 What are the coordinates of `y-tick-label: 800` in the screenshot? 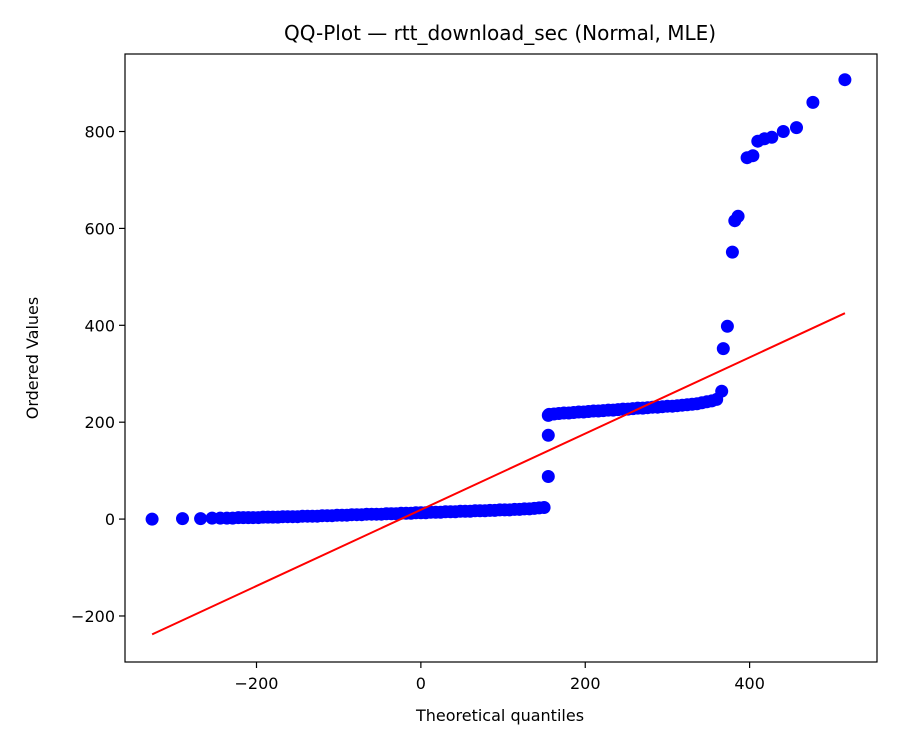 It's located at (99, 132).